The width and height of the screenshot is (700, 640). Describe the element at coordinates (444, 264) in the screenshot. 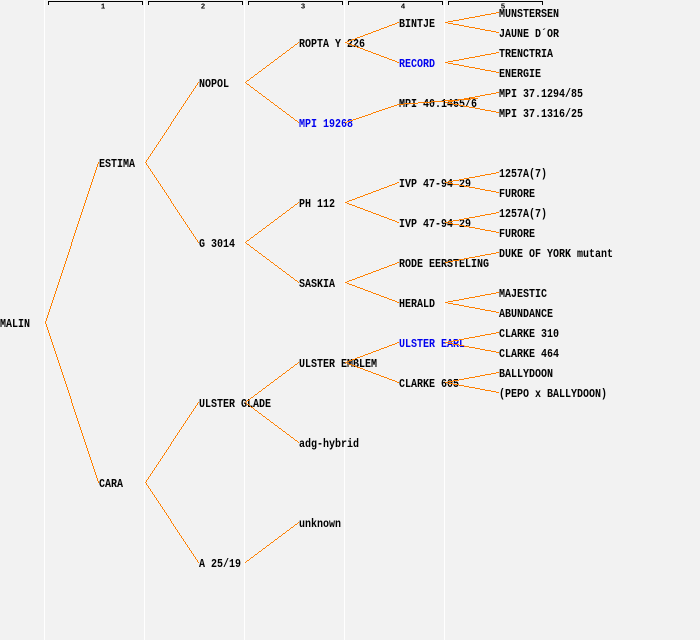

I see `svg-text: RODE EERSTELING` at that location.